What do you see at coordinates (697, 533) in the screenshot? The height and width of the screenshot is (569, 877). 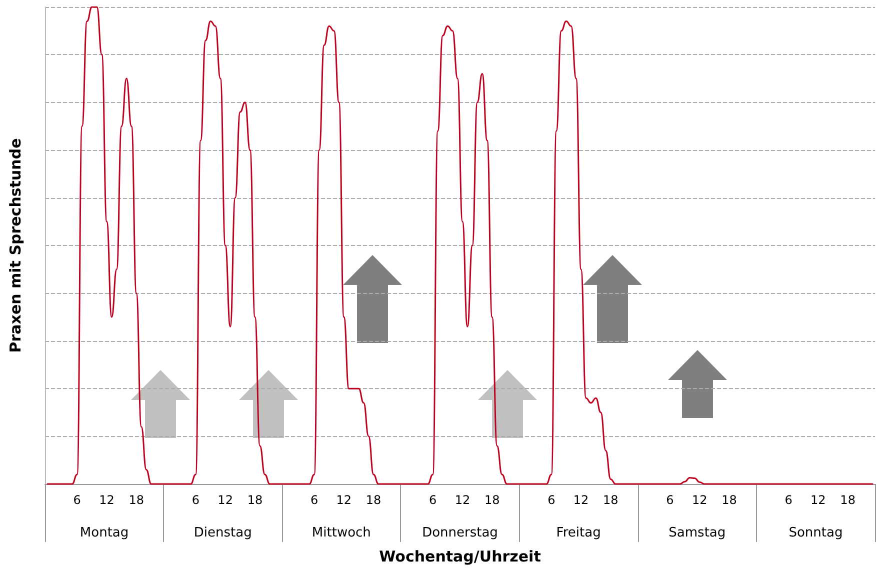 I see `text: Samstag` at bounding box center [697, 533].